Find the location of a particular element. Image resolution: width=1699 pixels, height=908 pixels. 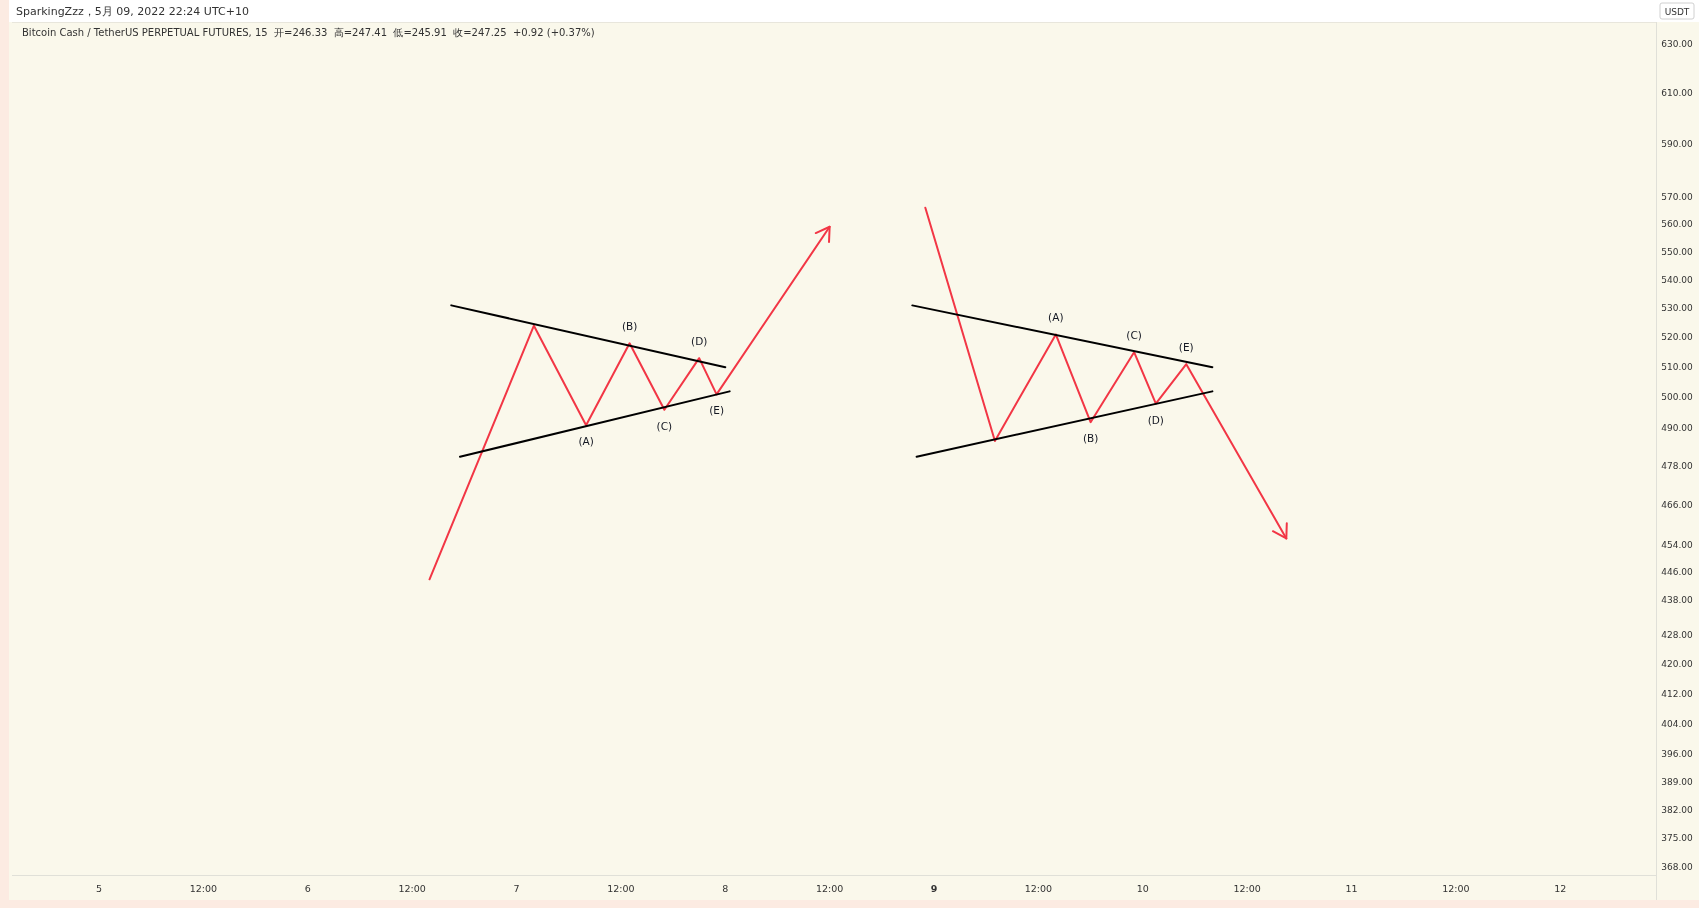

y-tick-label: 570.00 is located at coordinates (1677, 196).